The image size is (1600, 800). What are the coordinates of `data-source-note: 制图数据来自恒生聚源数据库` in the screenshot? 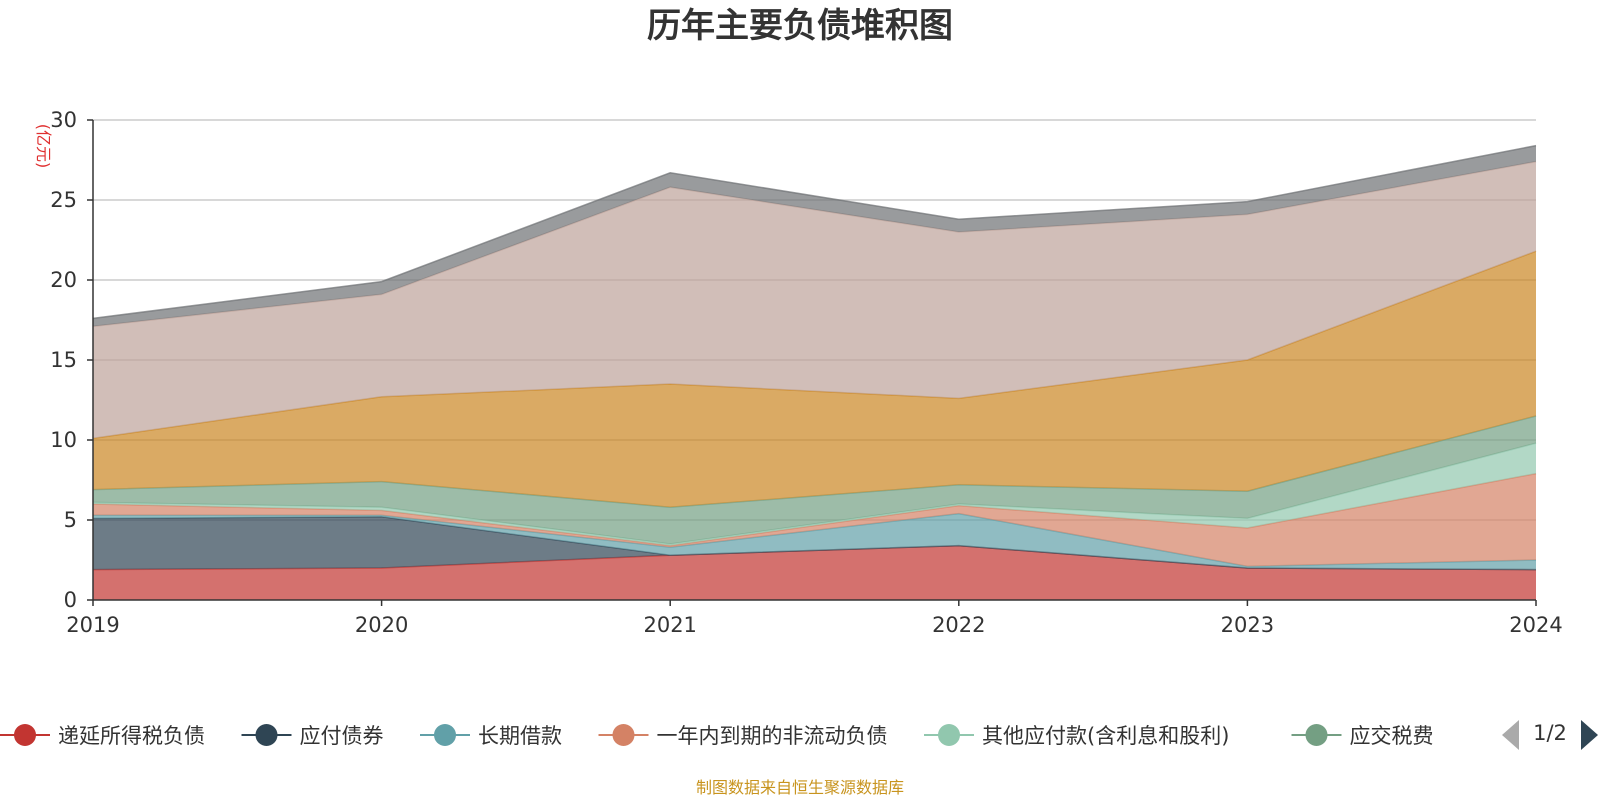 It's located at (800, 787).